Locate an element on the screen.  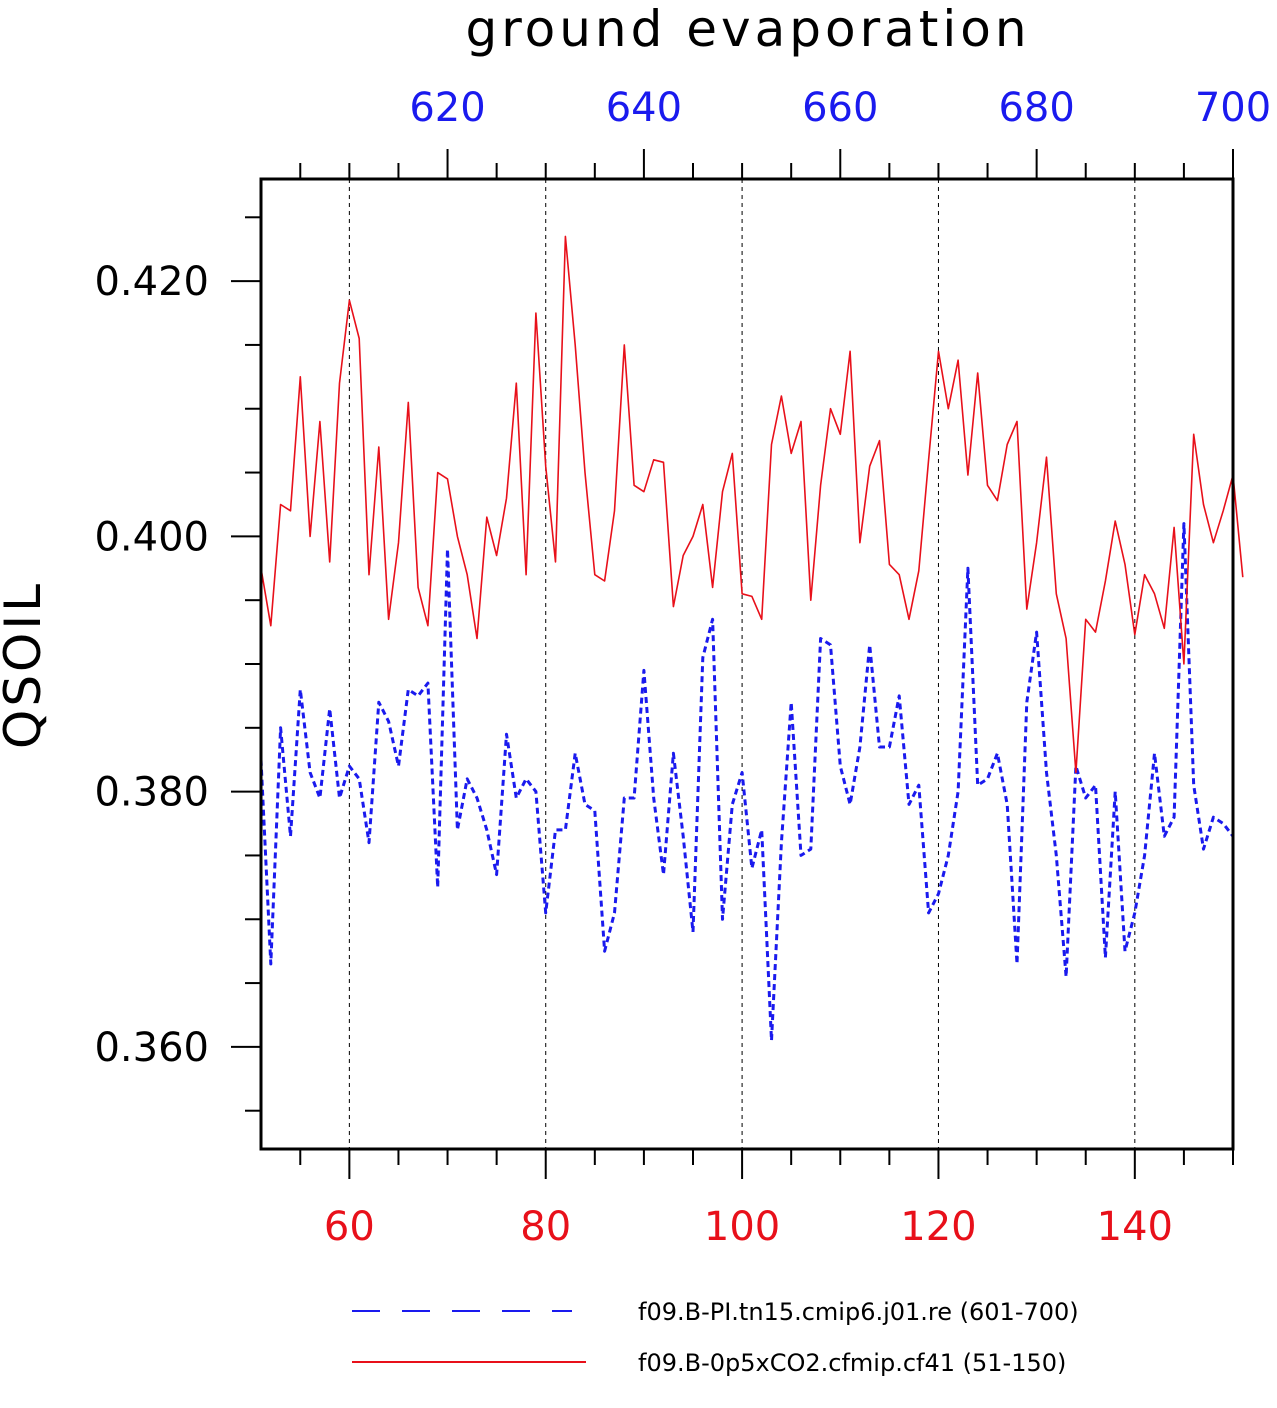
x-bottom-tick-label: 140 is located at coordinates (1135, 1227).